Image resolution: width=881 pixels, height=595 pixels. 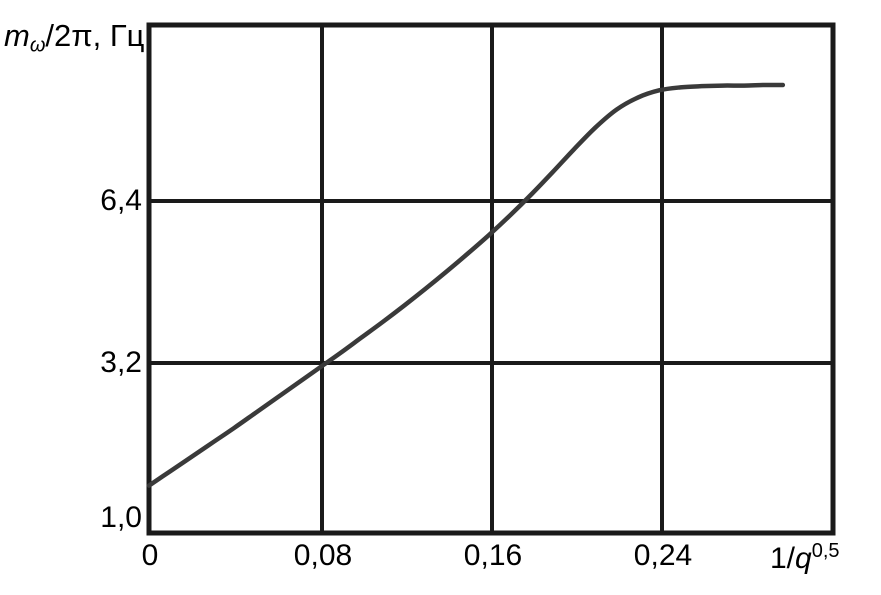 What do you see at coordinates (17, 35) in the screenshot?
I see `y-axis-title-symbol: m` at bounding box center [17, 35].